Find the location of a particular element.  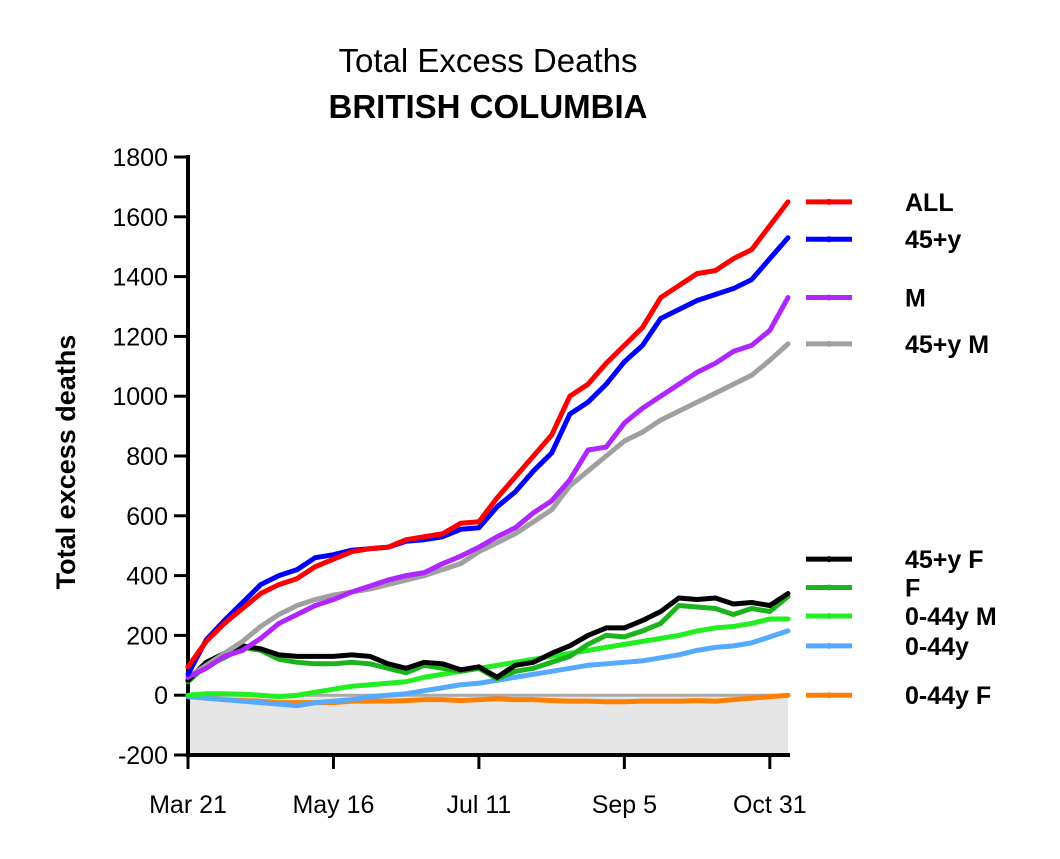

legend-label: 45+y is located at coordinates (933, 240).